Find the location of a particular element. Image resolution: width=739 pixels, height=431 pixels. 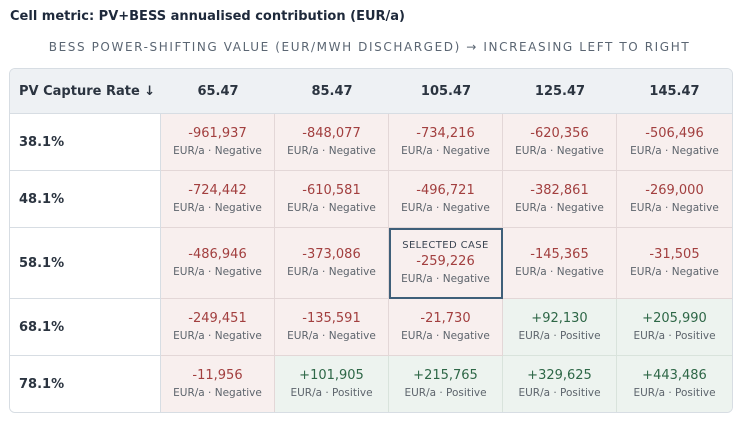

cell-value: -11,956 is located at coordinates (217, 375).